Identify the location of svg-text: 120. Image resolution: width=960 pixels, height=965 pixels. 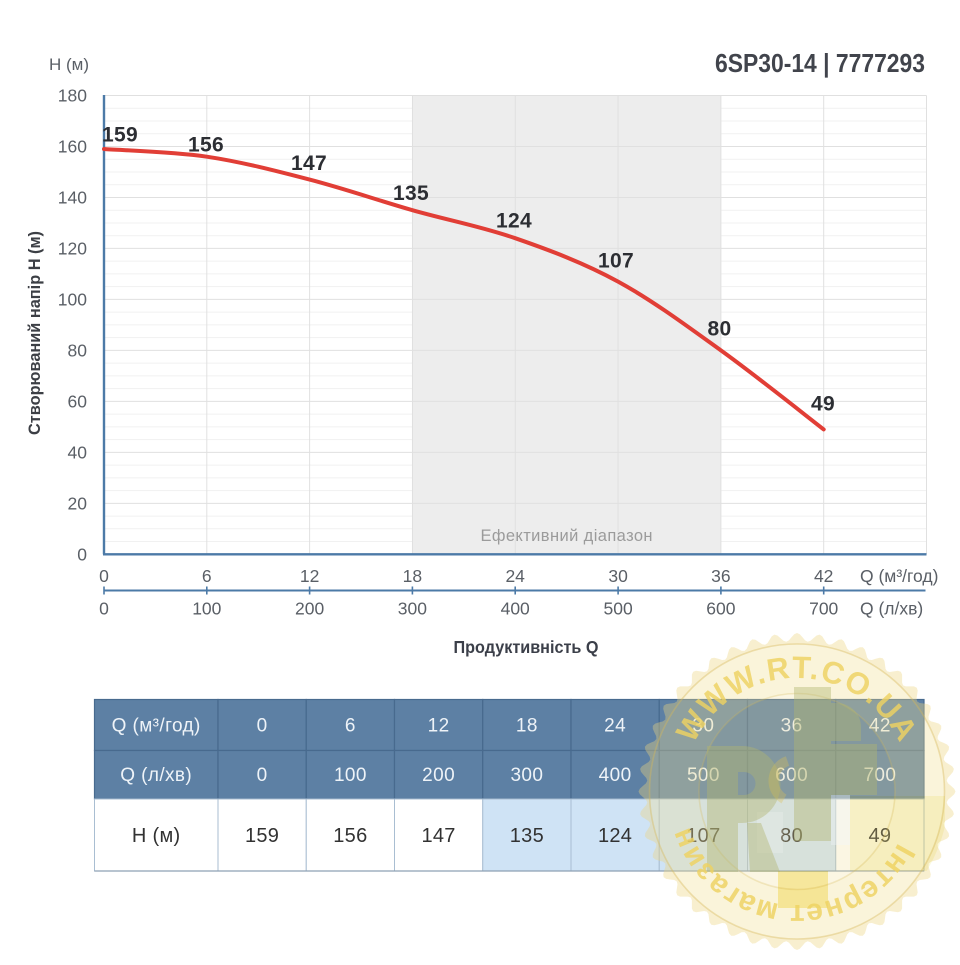
(72, 248).